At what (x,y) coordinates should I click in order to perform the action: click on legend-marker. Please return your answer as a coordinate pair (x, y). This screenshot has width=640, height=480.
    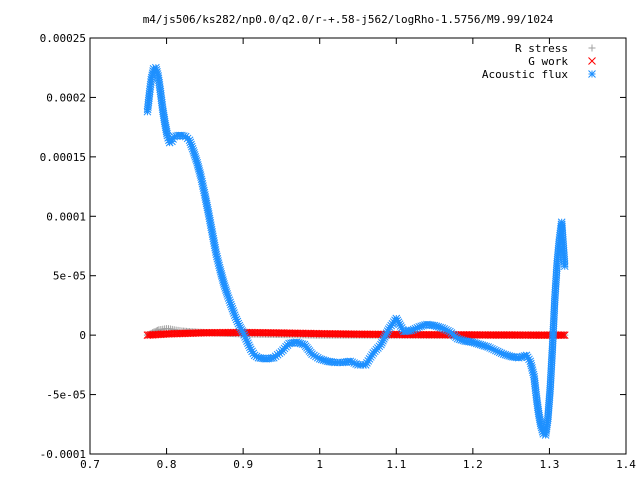
    Looking at the image, I should click on (592, 74).